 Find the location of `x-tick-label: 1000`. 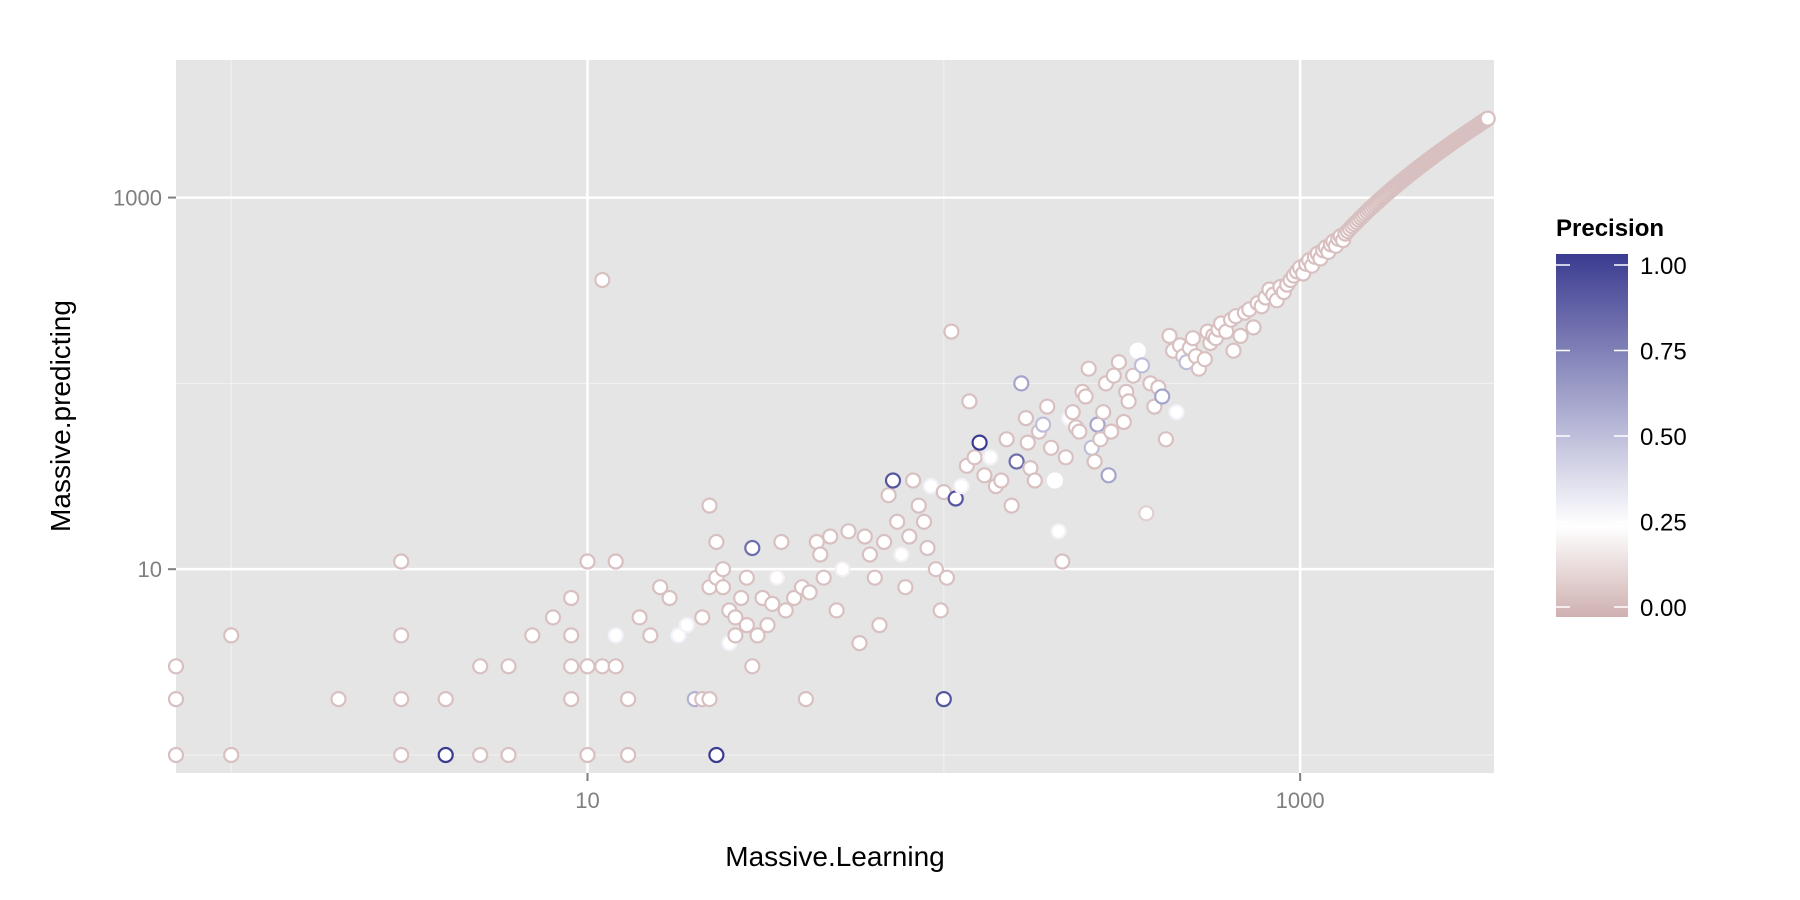

x-tick-label: 1000 is located at coordinates (1300, 800).